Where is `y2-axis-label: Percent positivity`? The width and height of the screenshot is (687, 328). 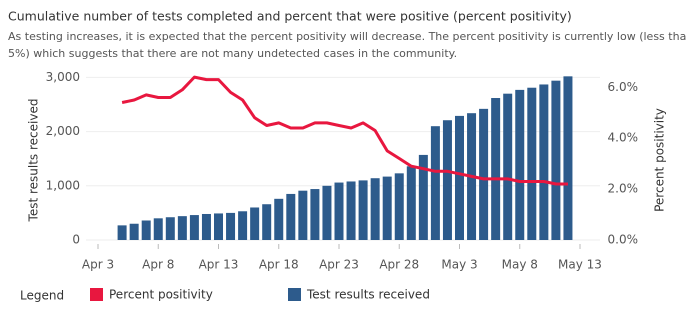 y2-axis-label: Percent positivity is located at coordinates (660, 160).